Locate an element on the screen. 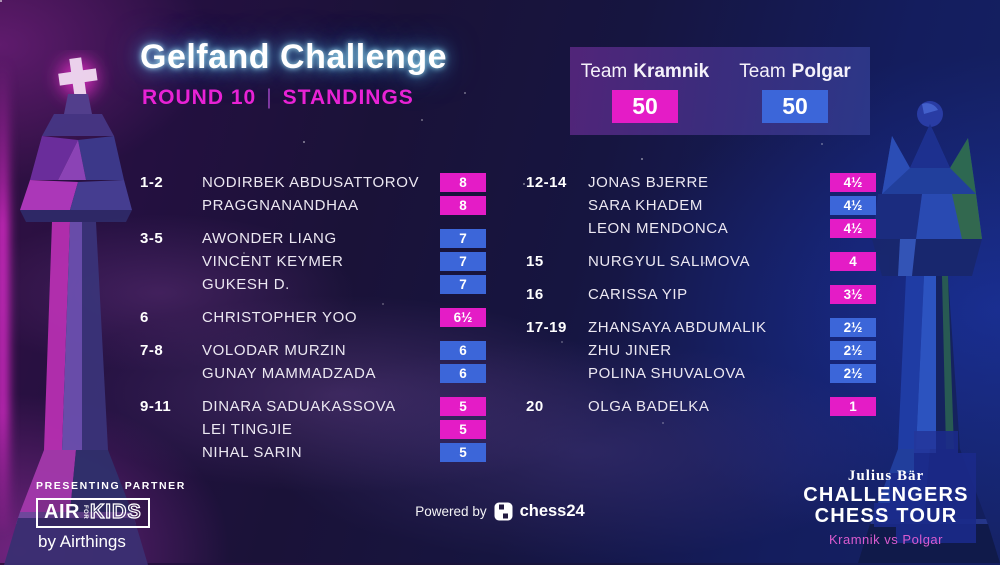  table-row: PRAGGNANANDHAA 8 is located at coordinates (313, 205).